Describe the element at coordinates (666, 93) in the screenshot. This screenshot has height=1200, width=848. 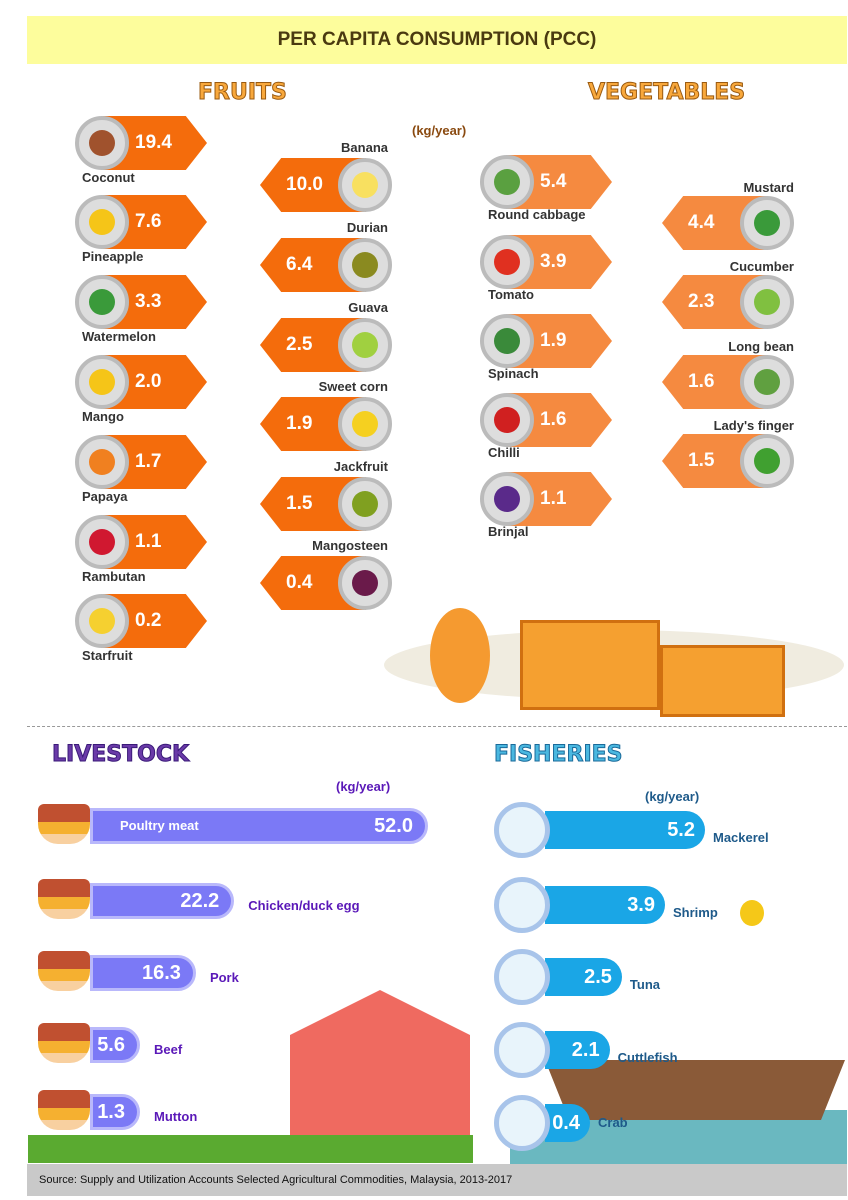
I see `vegetables-heading: VEGETABLES` at that location.